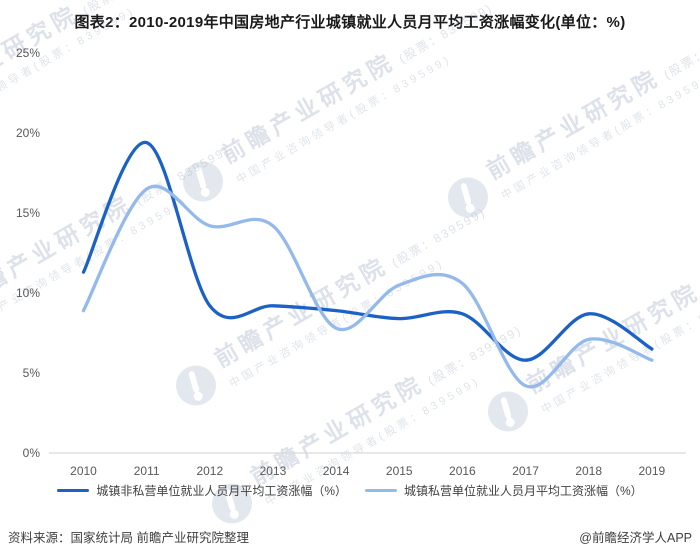  I want to click on y-tick-label: 0%, so click(31, 453).